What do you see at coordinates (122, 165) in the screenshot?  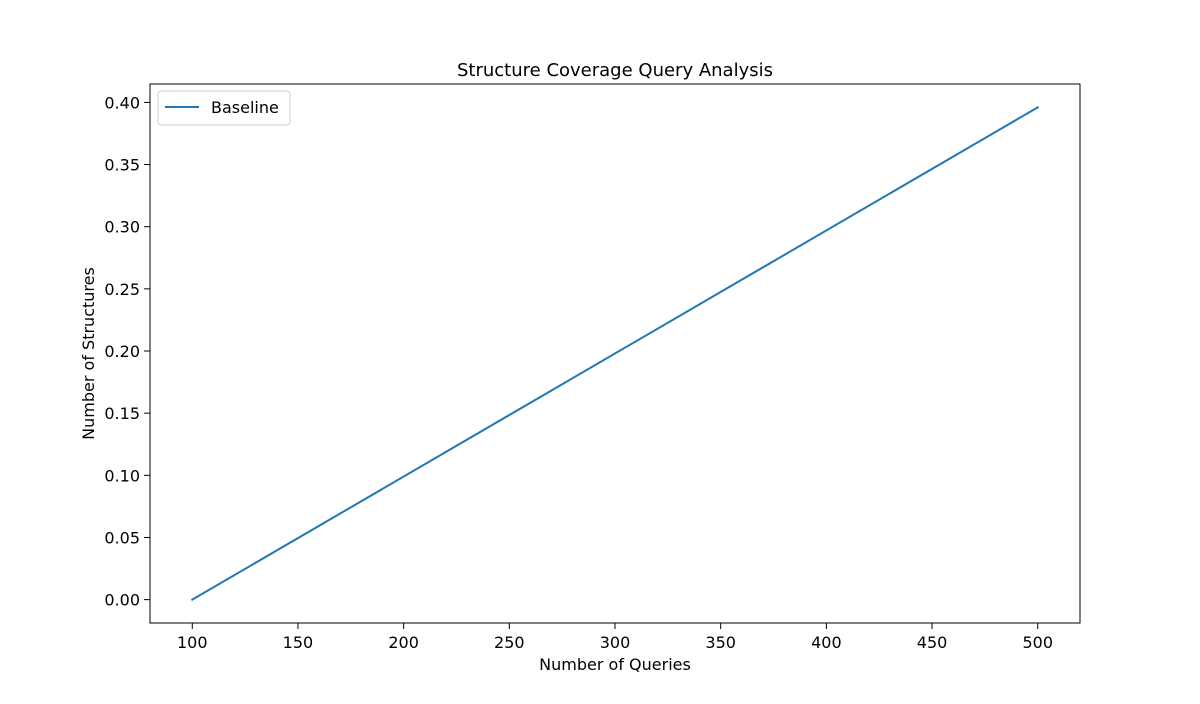 I see `y-tick-label: 0.35` at bounding box center [122, 165].